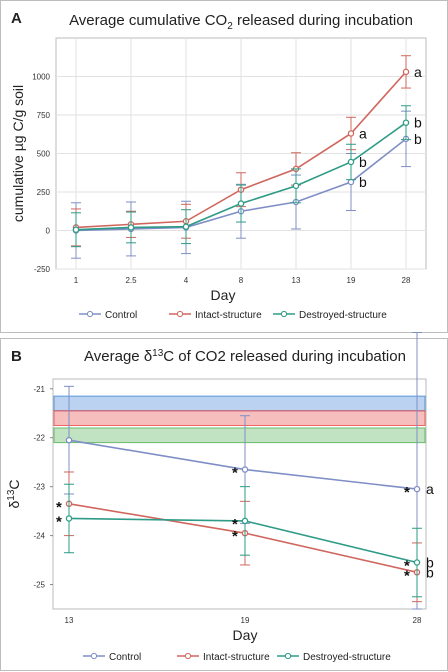 The image size is (448, 672). Describe the element at coordinates (39, 438) in the screenshot. I see `y-tick-label: -22` at that location.